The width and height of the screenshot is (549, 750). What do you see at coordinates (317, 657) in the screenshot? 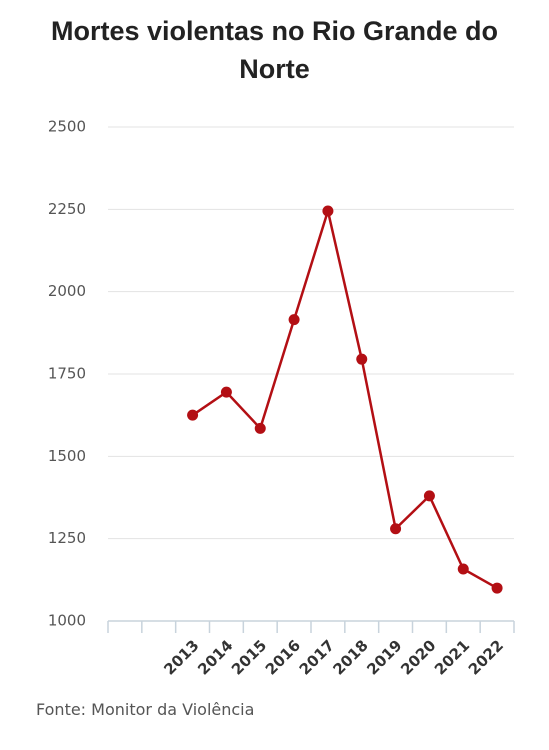
I see `x-tick-label: 2017` at bounding box center [317, 657].